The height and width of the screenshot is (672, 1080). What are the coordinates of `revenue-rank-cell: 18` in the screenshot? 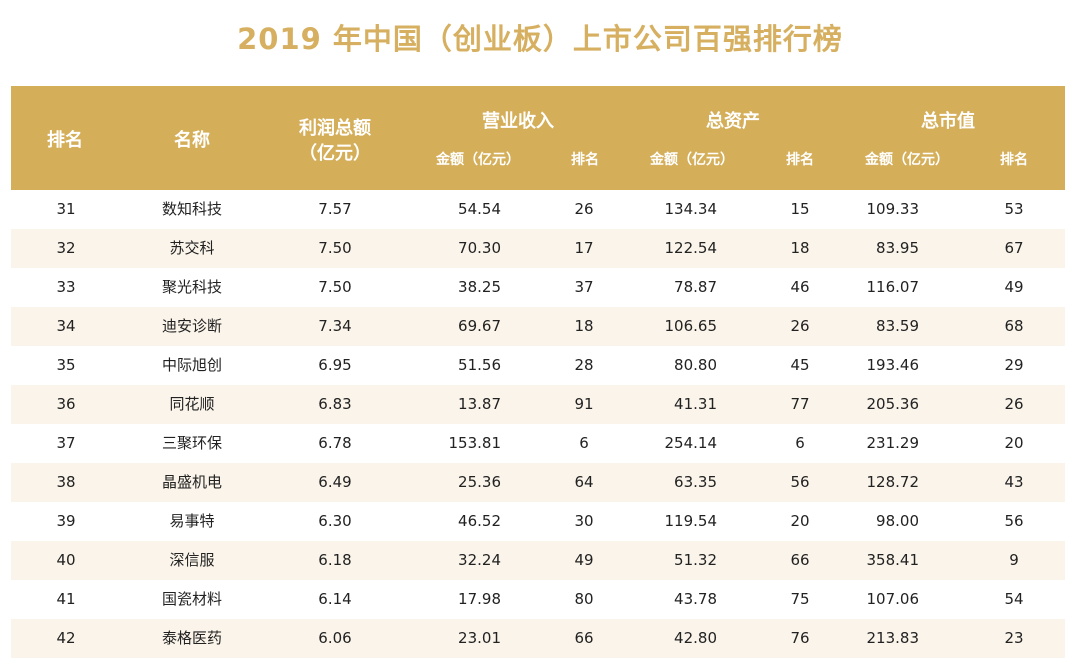 It's located at (584, 326).